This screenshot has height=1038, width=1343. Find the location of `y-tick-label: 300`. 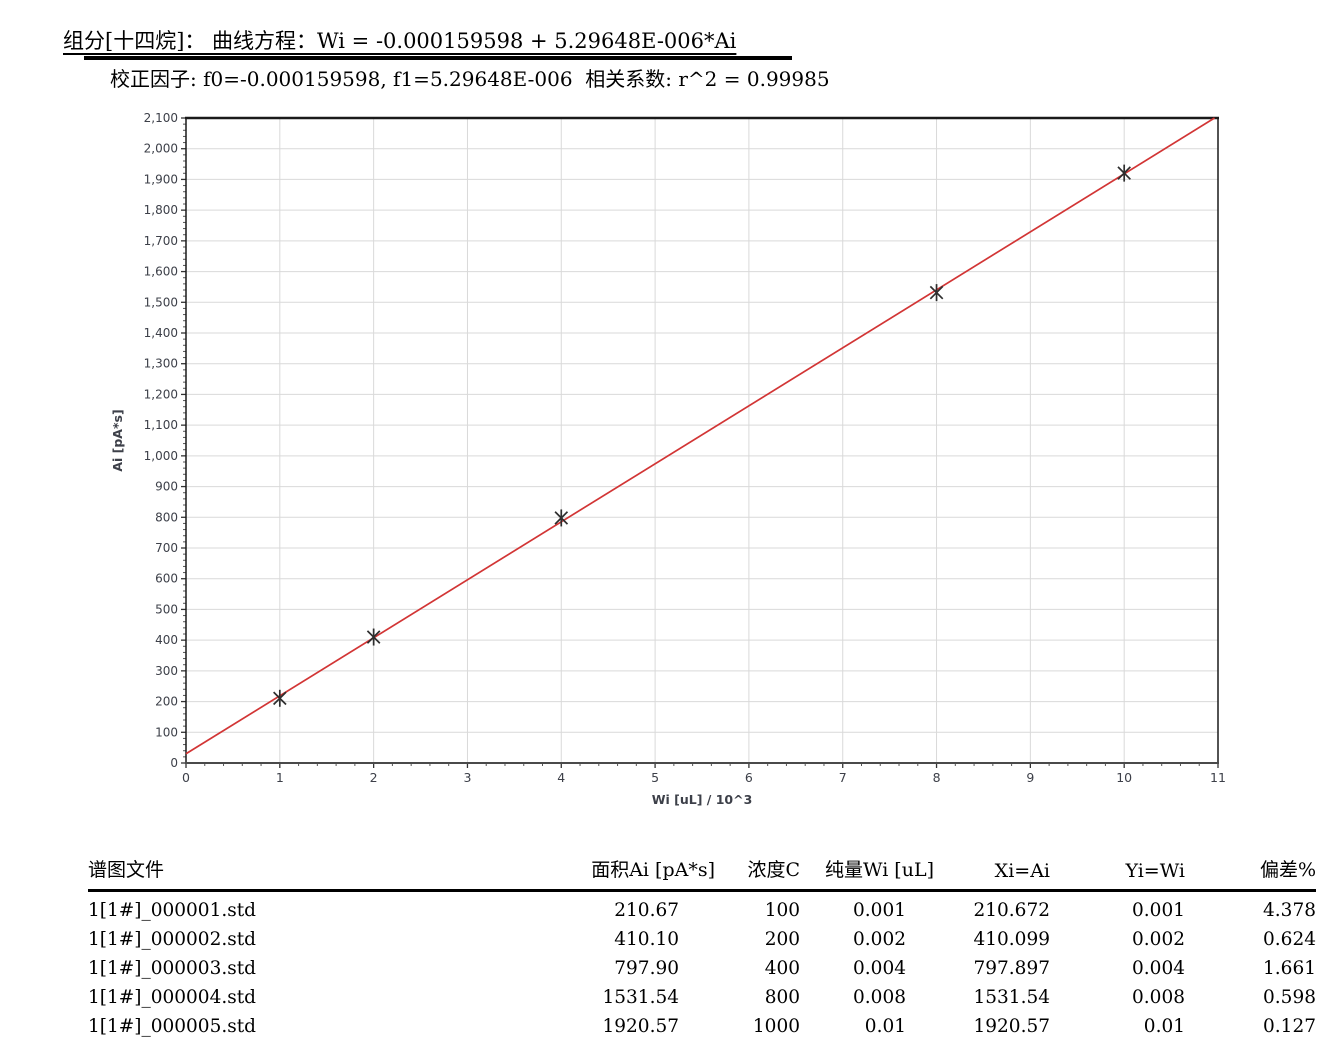

y-tick-label: 300 is located at coordinates (166, 671).